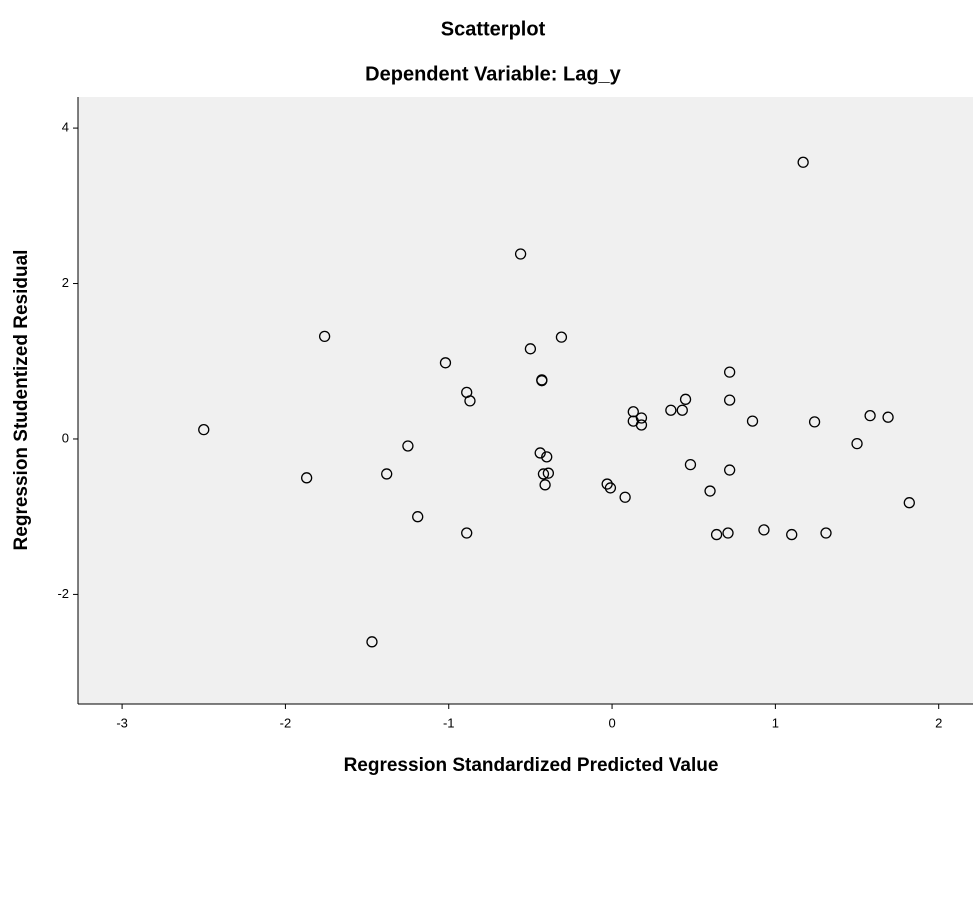 The height and width of the screenshot is (916, 973). I want to click on y-tick-label: 2, so click(65, 282).